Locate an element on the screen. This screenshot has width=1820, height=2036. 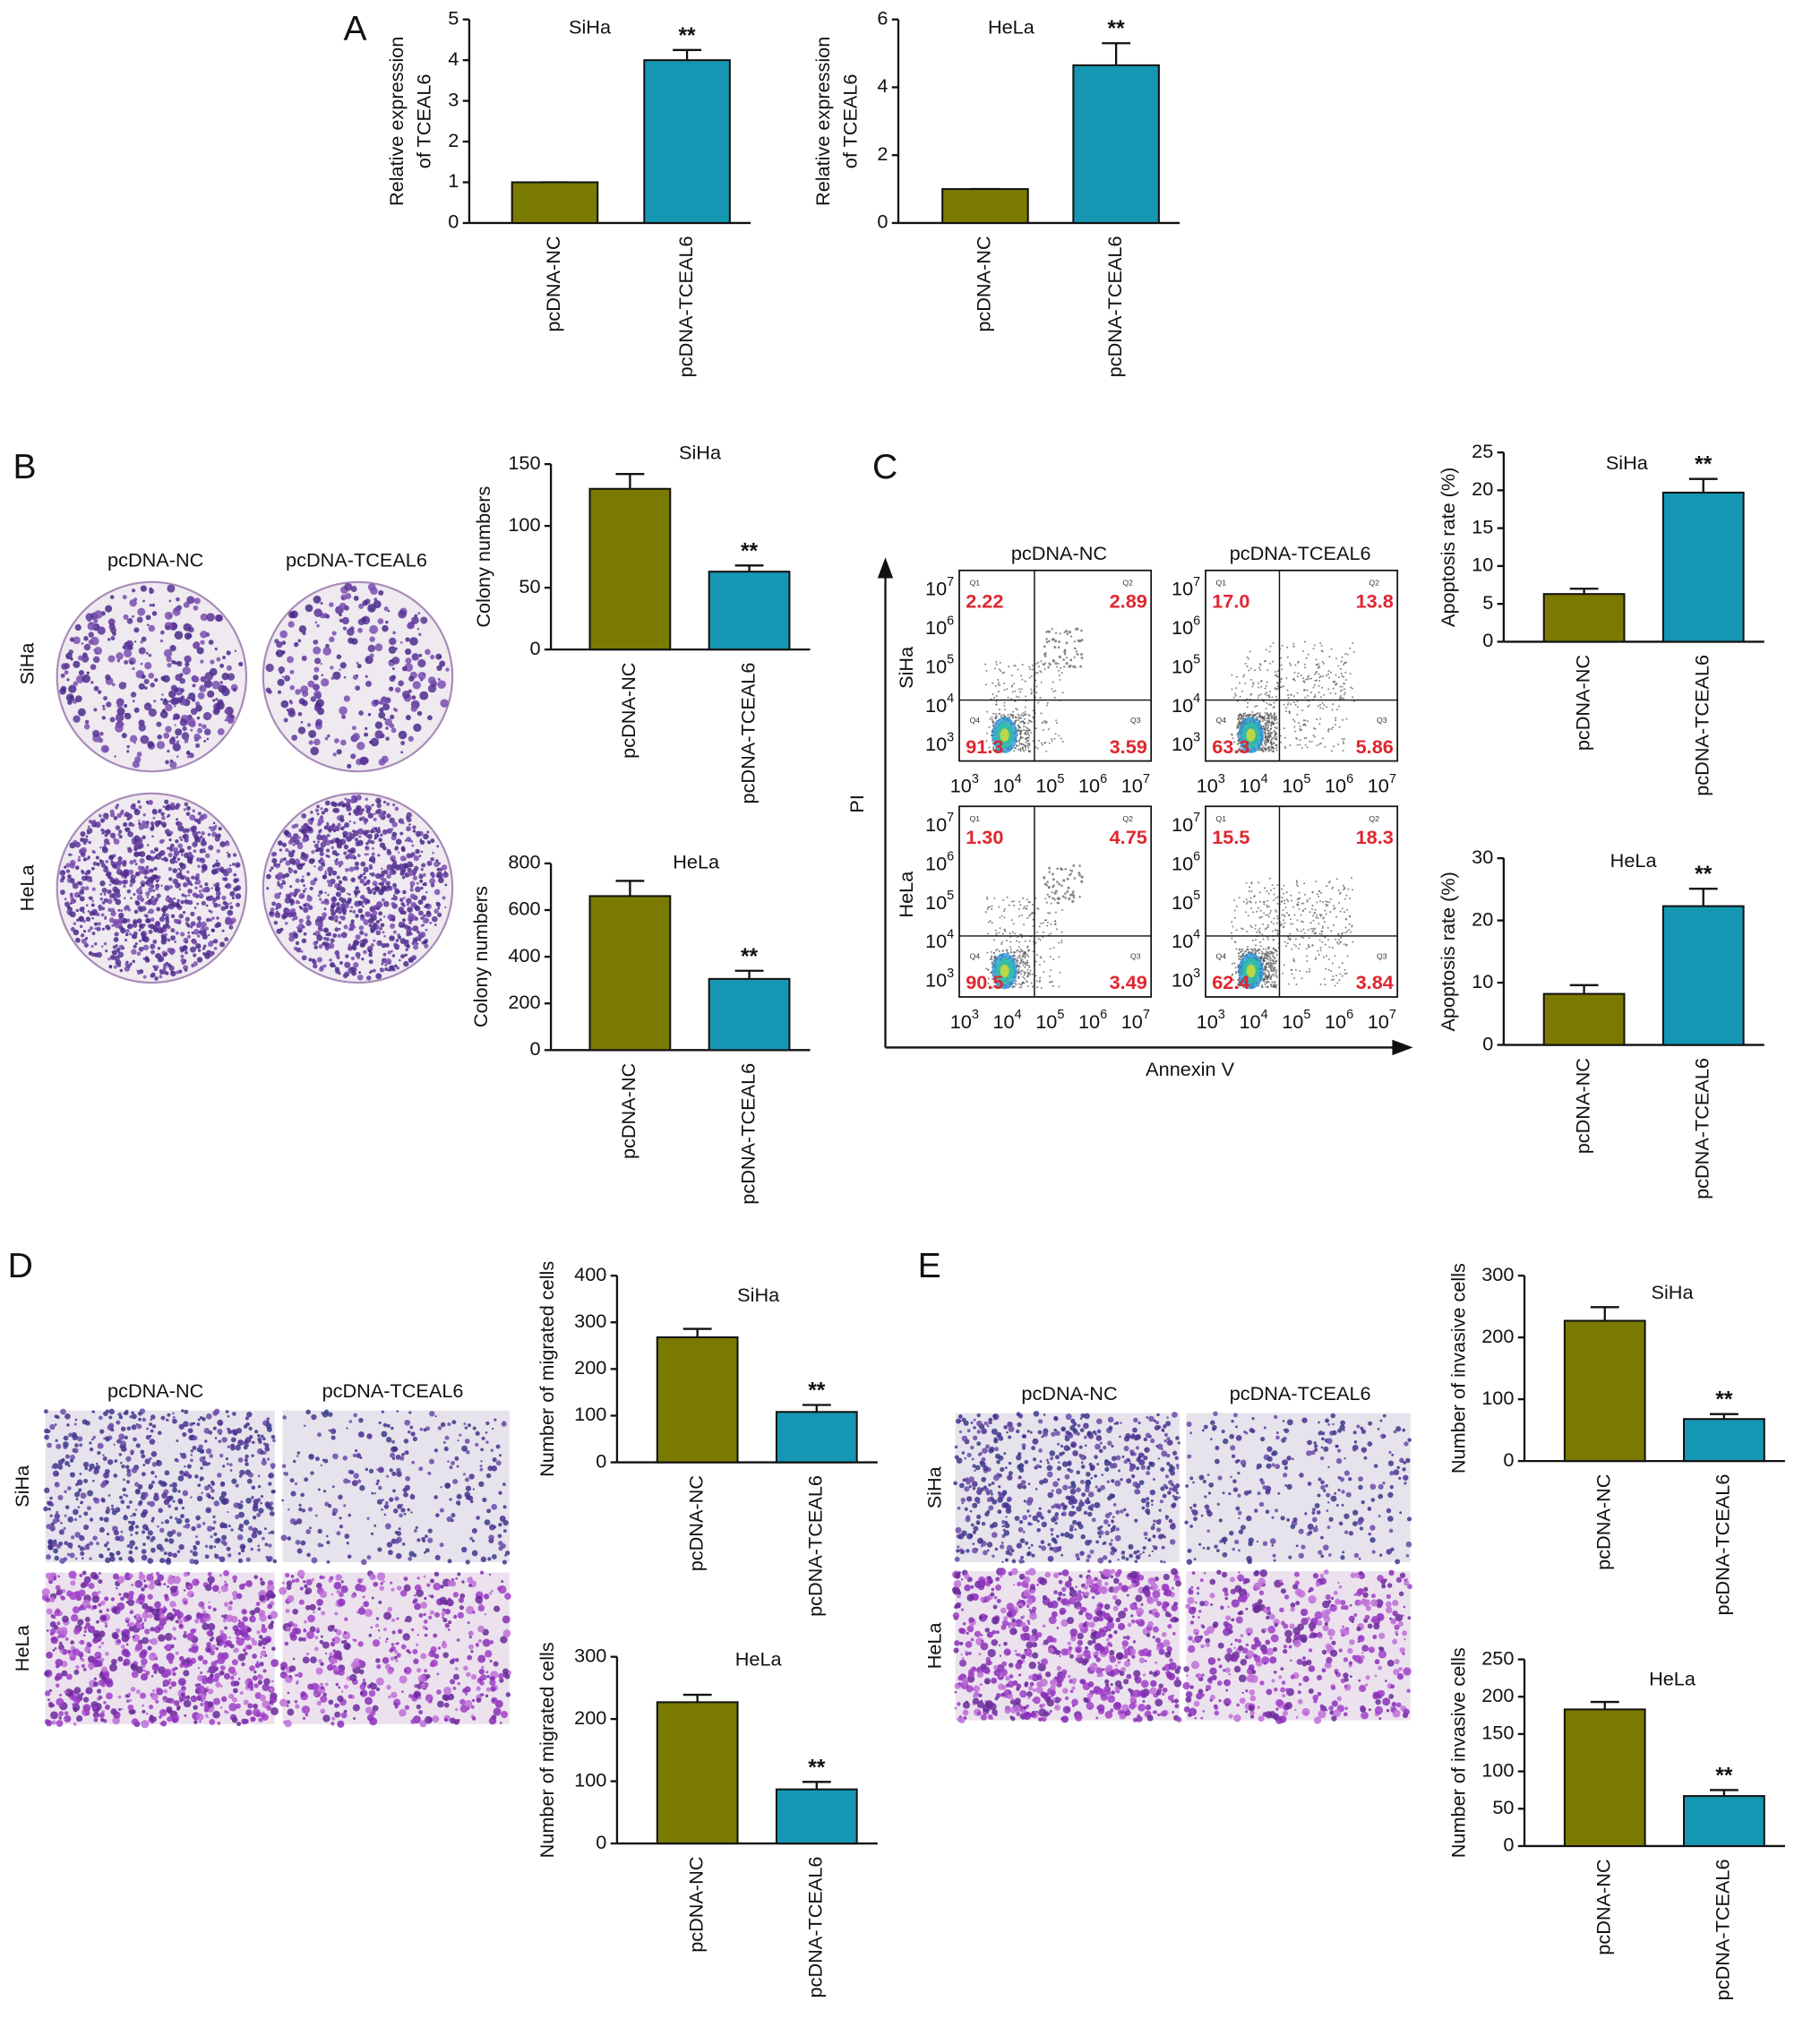
x-tick-label: pcDNA-NC is located at coordinates (1603, 1522).